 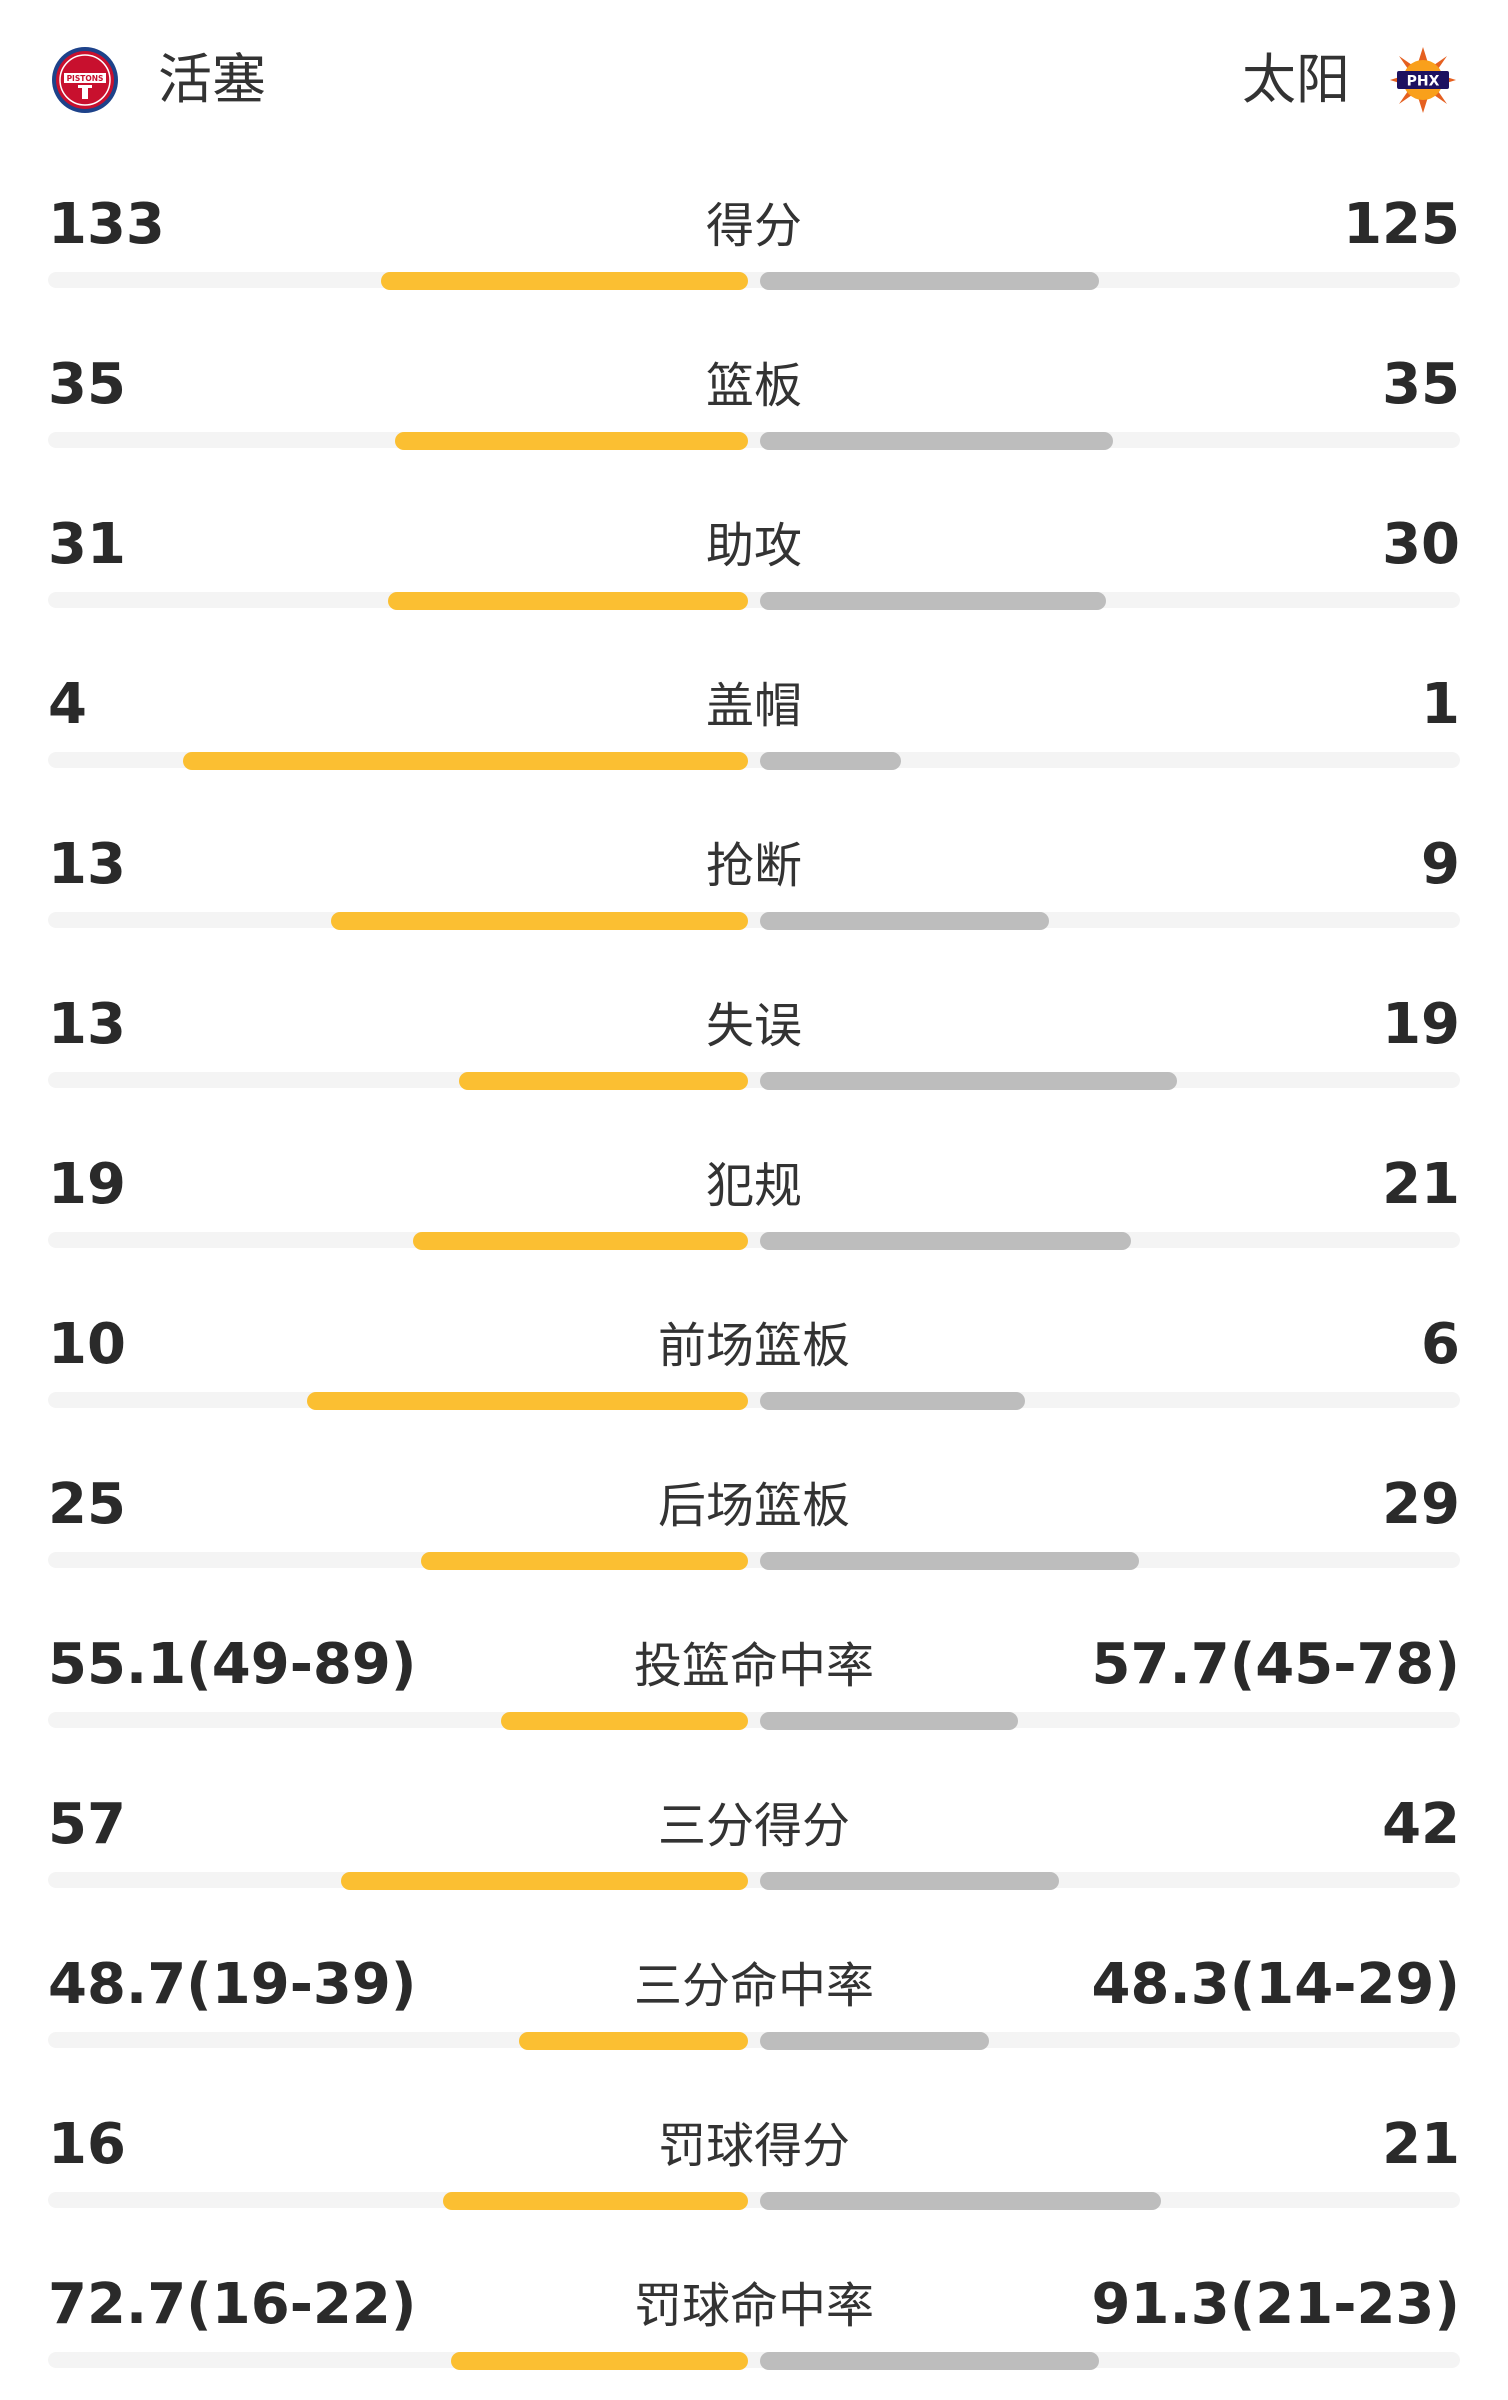 What do you see at coordinates (85, 80) in the screenshot?
I see `pistons-logo-icon: PISTONS` at bounding box center [85, 80].